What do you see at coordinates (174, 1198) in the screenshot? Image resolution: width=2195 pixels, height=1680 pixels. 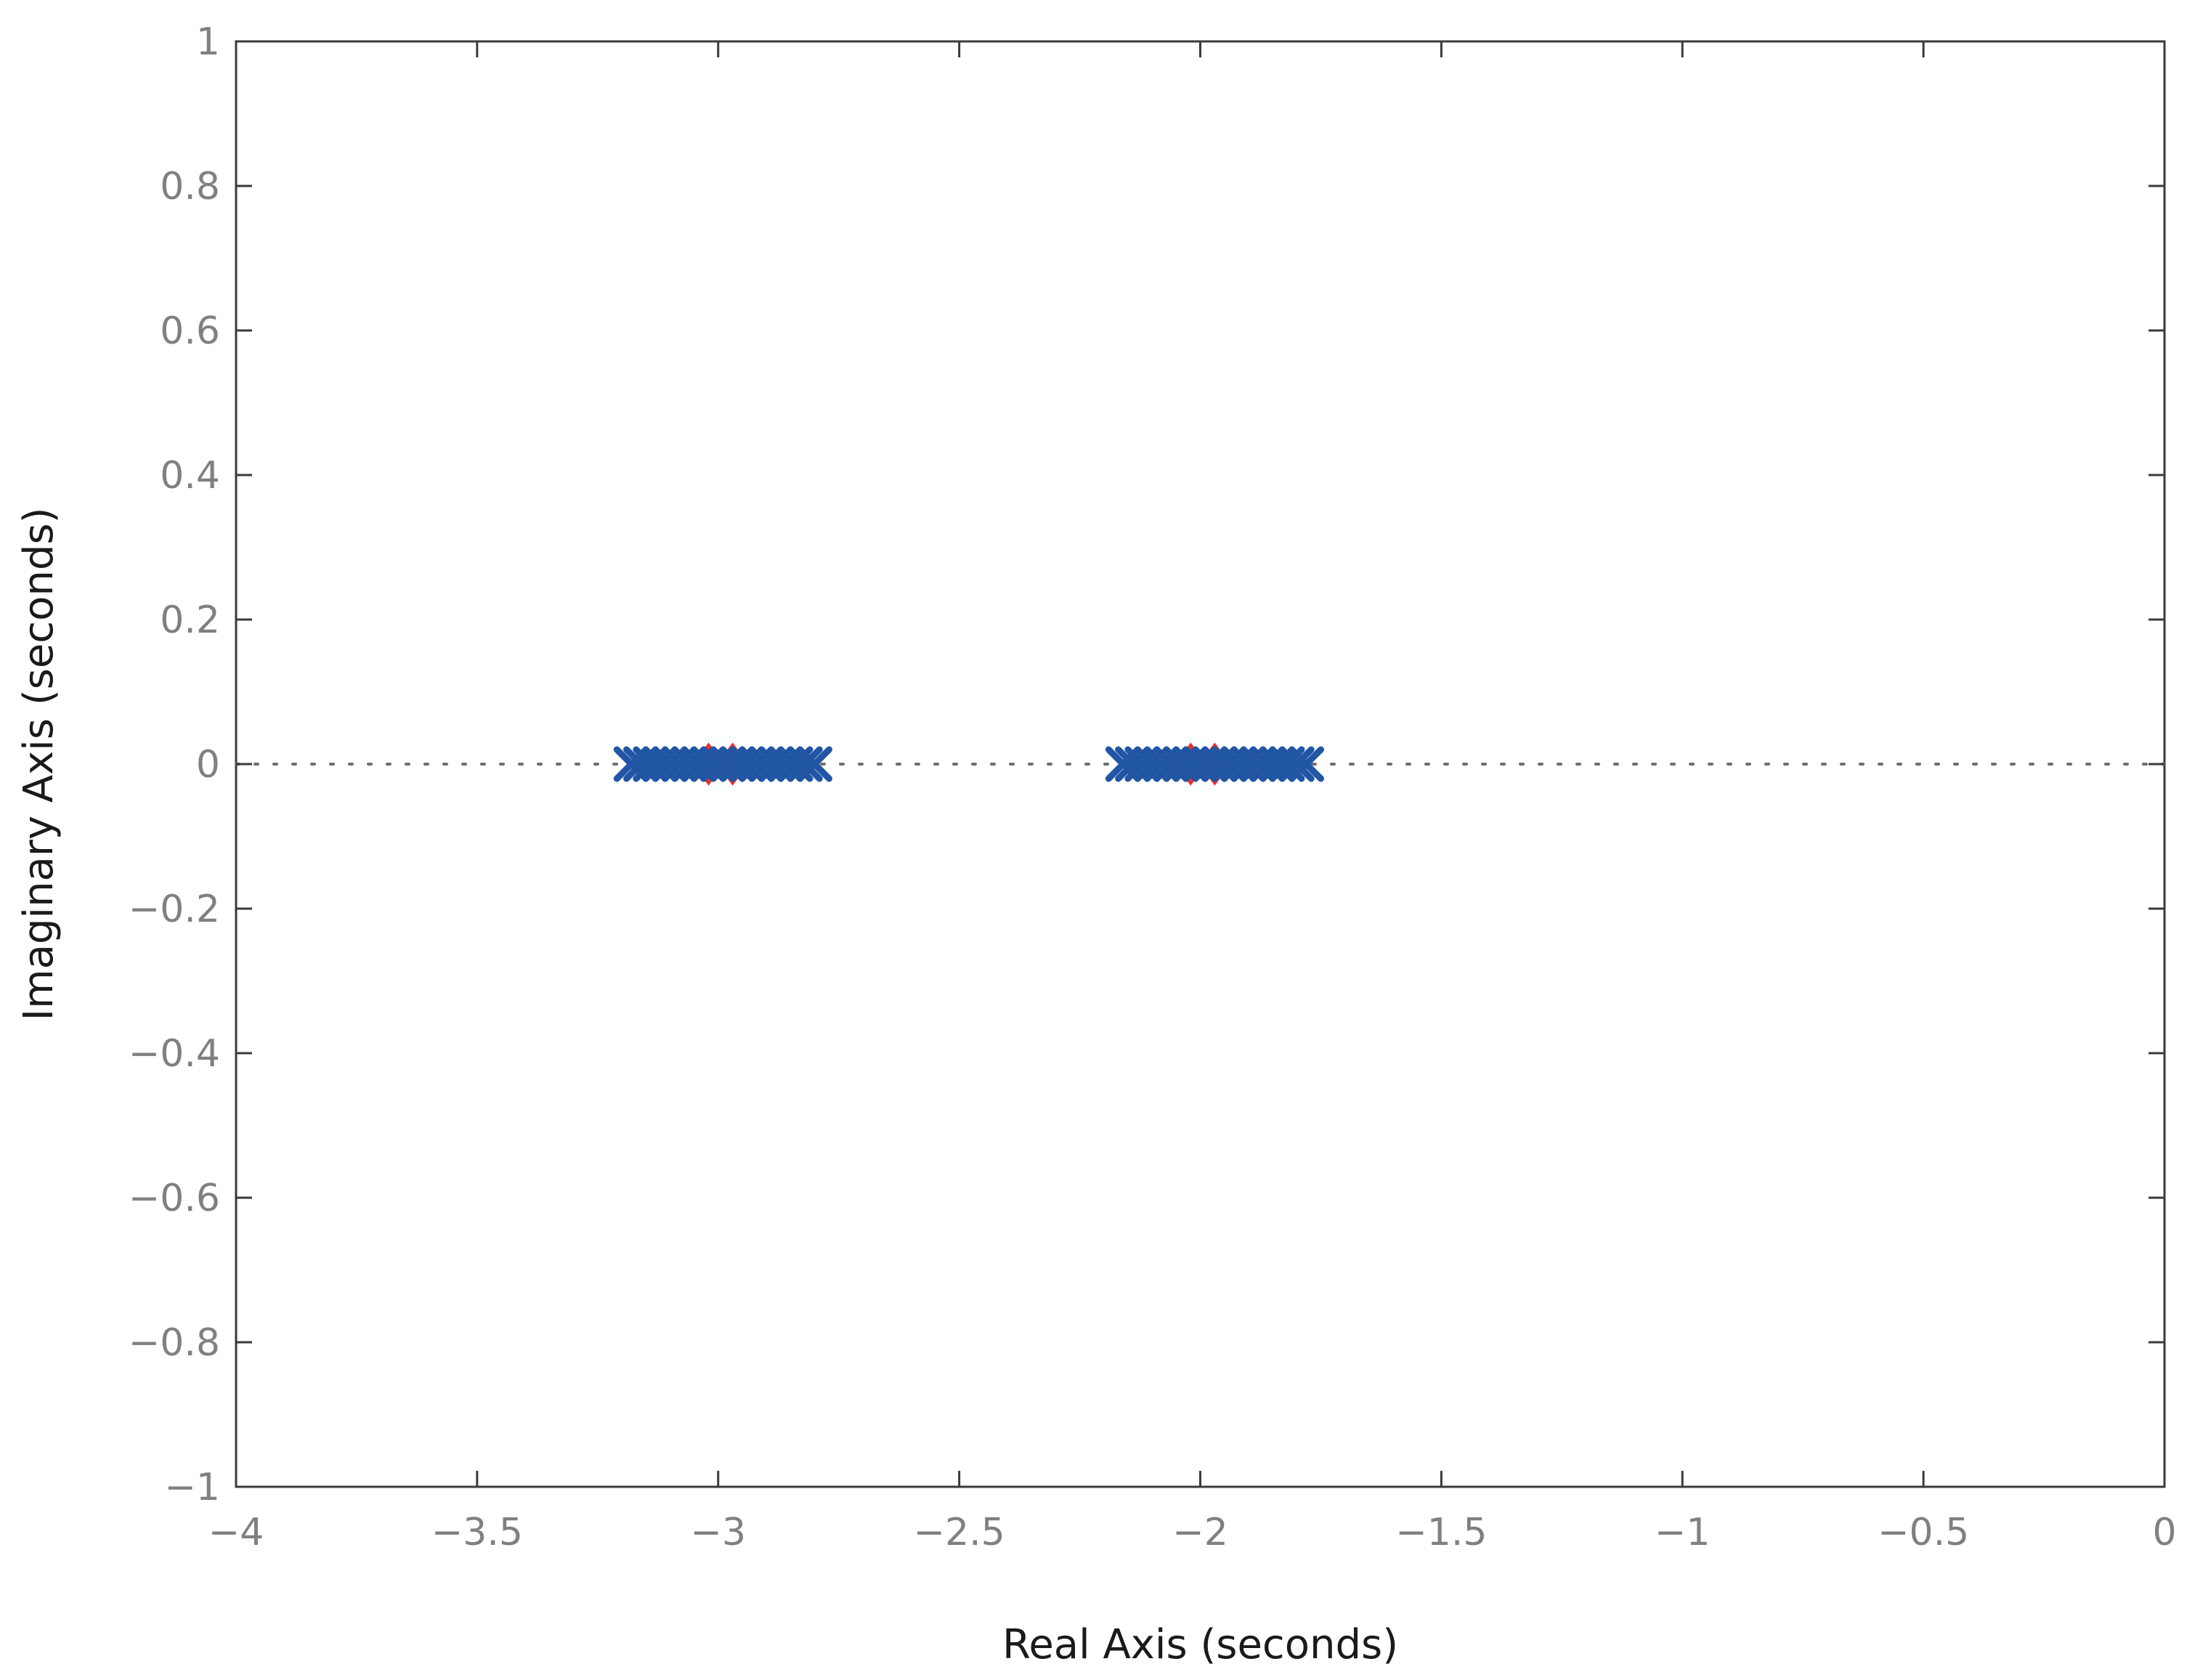 I see `y-tick-label: −0.6` at bounding box center [174, 1198].